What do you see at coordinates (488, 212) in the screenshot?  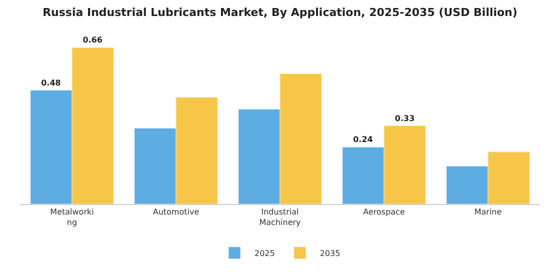 I see `x-tick-label: Marine` at bounding box center [488, 212].